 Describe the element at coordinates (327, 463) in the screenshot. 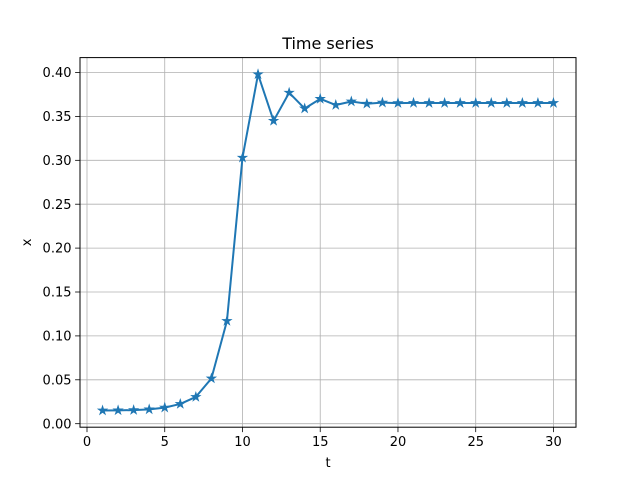

I see `x-axis-label: t` at that location.